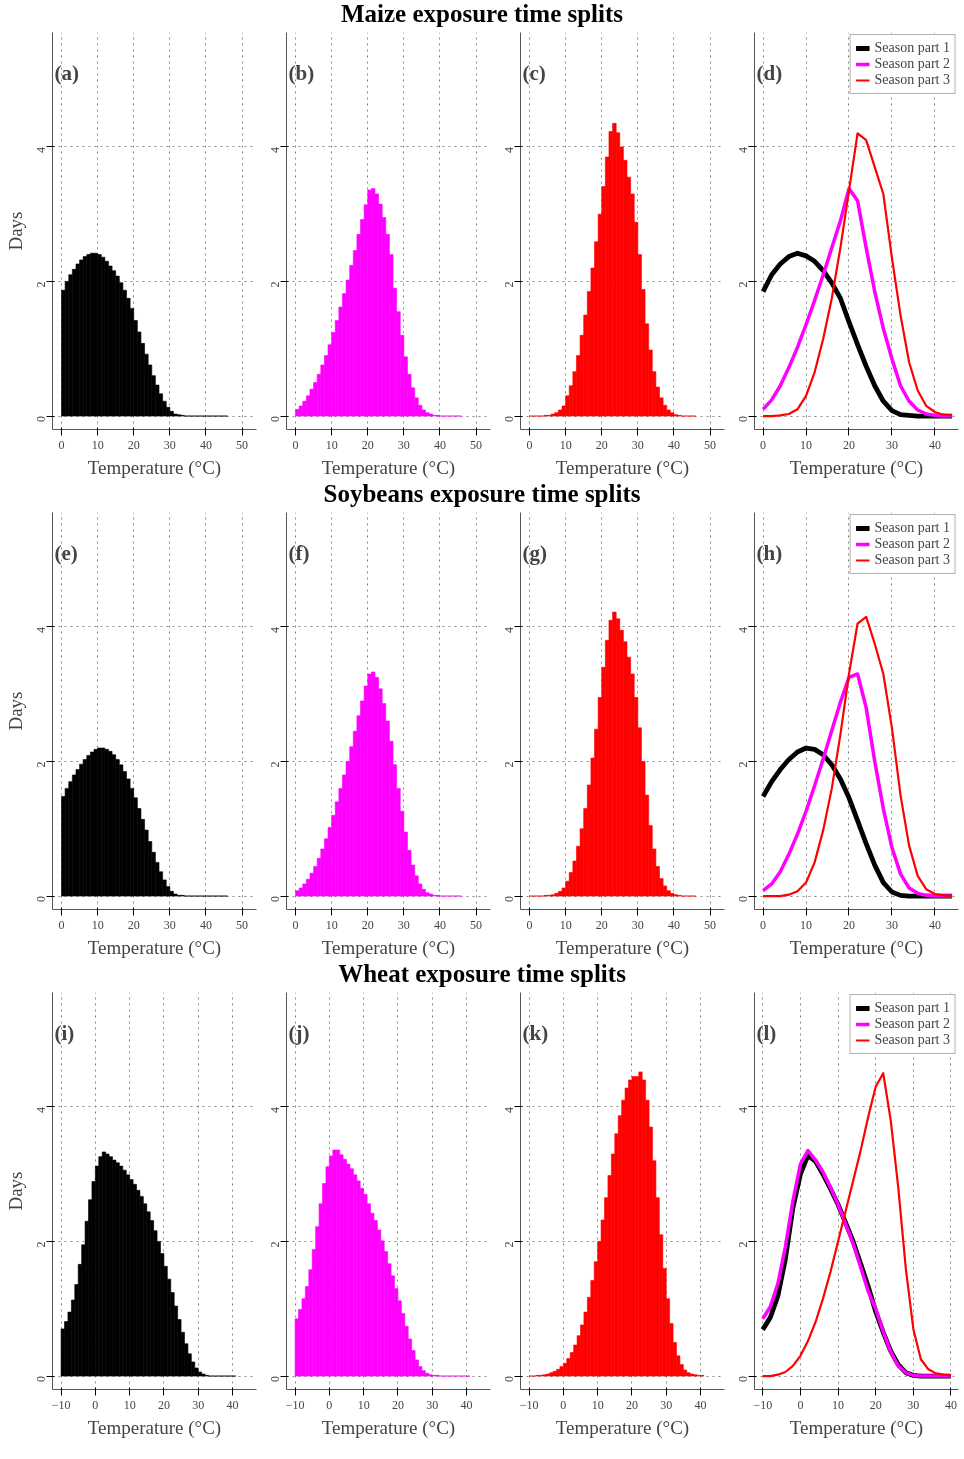 The width and height of the screenshot is (964, 1459). Describe the element at coordinates (482, 14) in the screenshot. I see `chart-title: Maize exposure time splits` at that location.